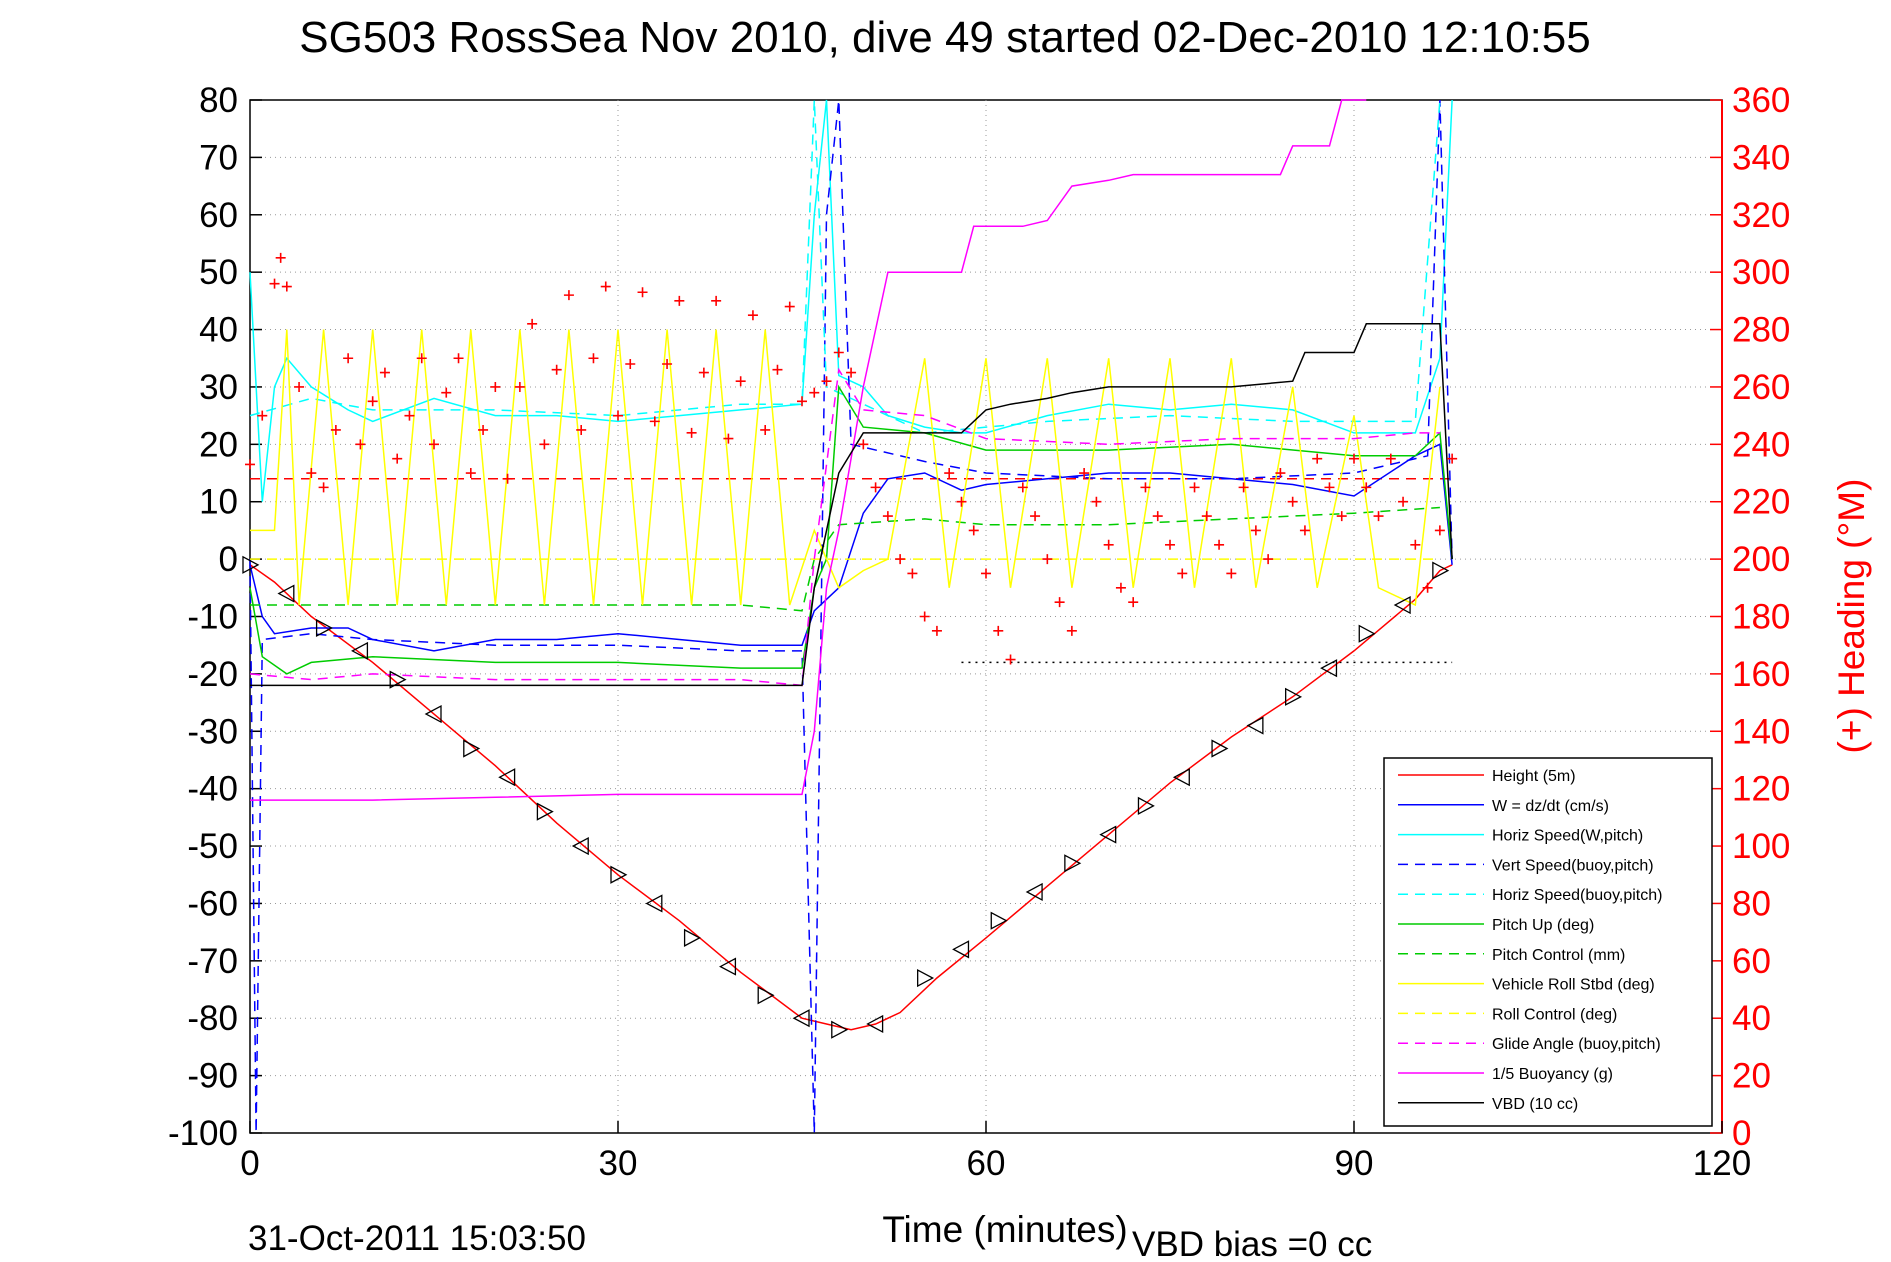  I want to click on y-tick-label: -70, so click(212, 961).